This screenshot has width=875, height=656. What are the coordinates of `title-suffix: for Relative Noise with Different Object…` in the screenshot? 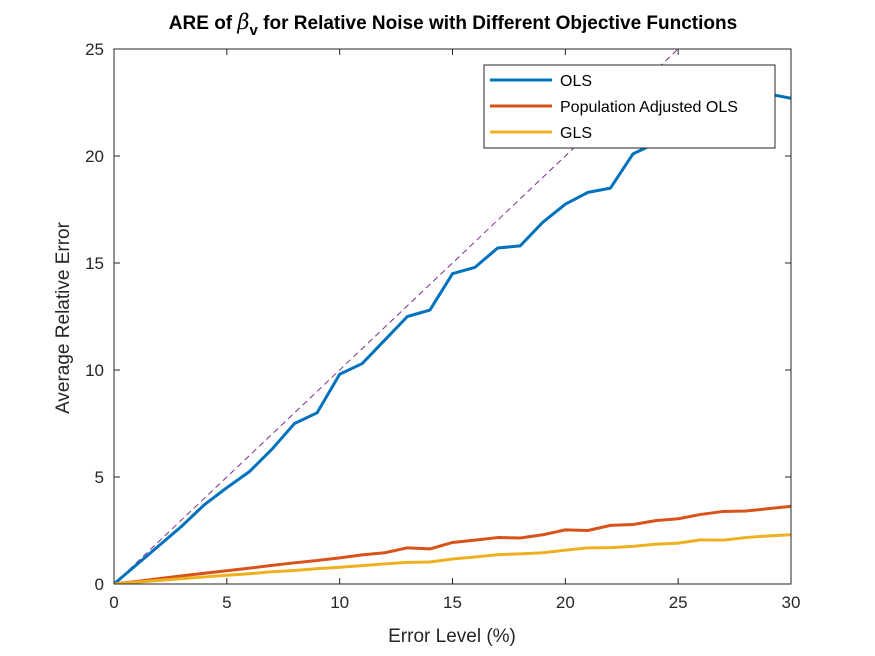 It's located at (497, 23).